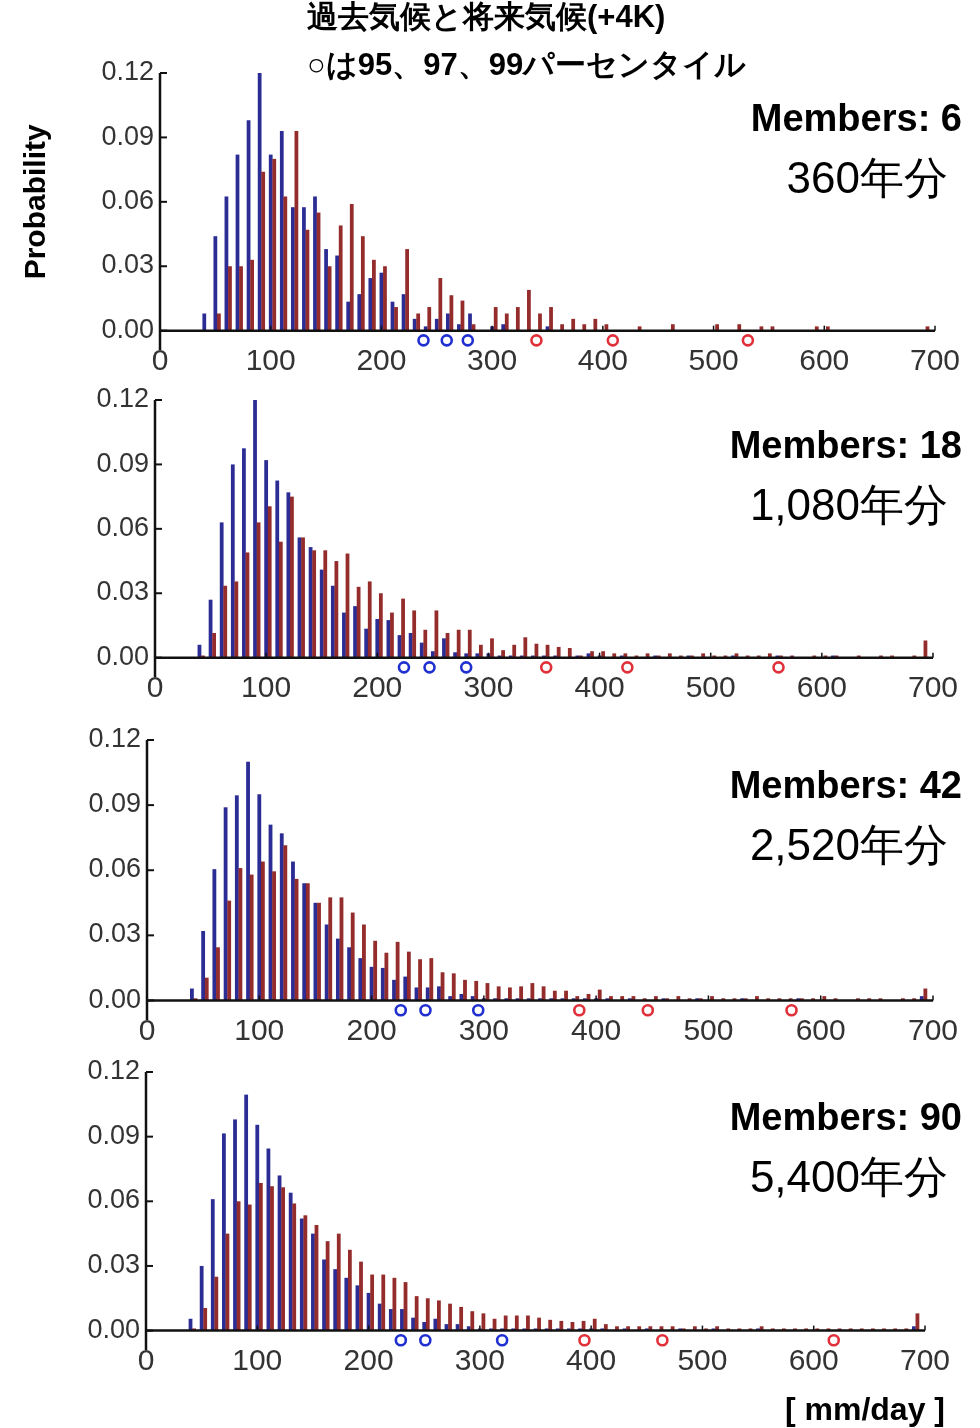  Describe the element at coordinates (848, 504) in the screenshot. I see `annotation: 1,080年分` at that location.